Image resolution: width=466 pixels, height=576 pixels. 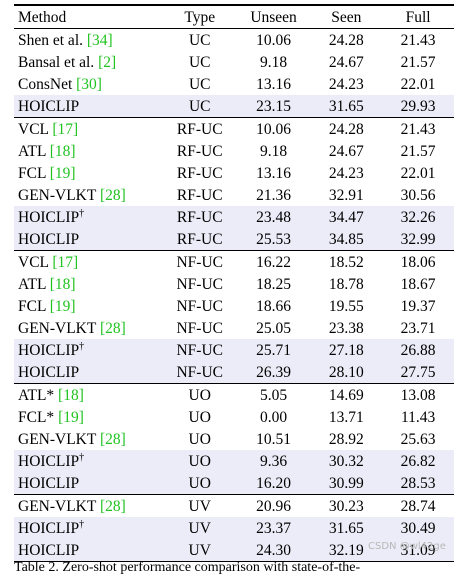 I want to click on table-row: HOICLIP† UO 9.36 30.32 26.82, so click(x=234, y=461).